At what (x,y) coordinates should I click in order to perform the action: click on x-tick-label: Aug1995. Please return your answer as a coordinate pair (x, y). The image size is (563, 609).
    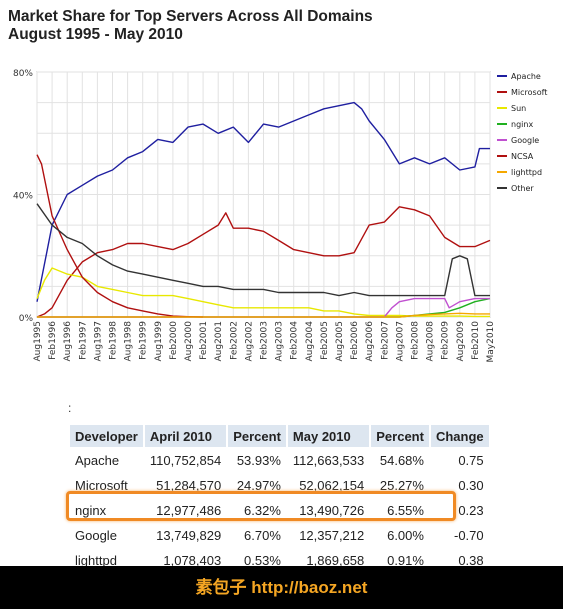
    Looking at the image, I should click on (38, 341).